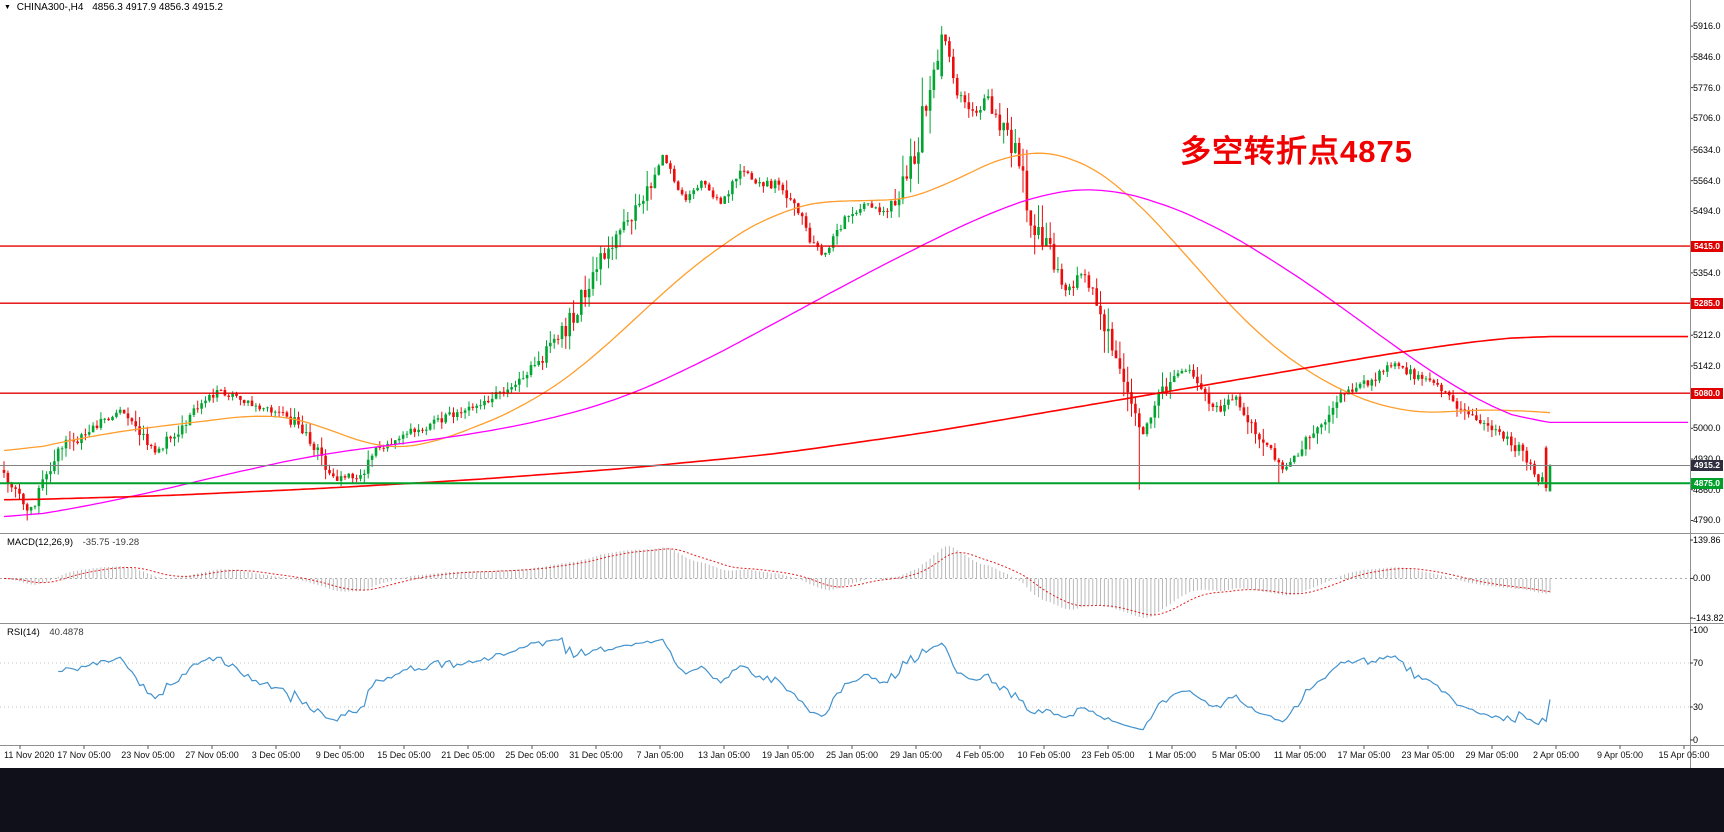 This screenshot has width=1724, height=832. What do you see at coordinates (1492, 755) in the screenshot?
I see `time-axis-label: 29 Mar 05:00` at bounding box center [1492, 755].